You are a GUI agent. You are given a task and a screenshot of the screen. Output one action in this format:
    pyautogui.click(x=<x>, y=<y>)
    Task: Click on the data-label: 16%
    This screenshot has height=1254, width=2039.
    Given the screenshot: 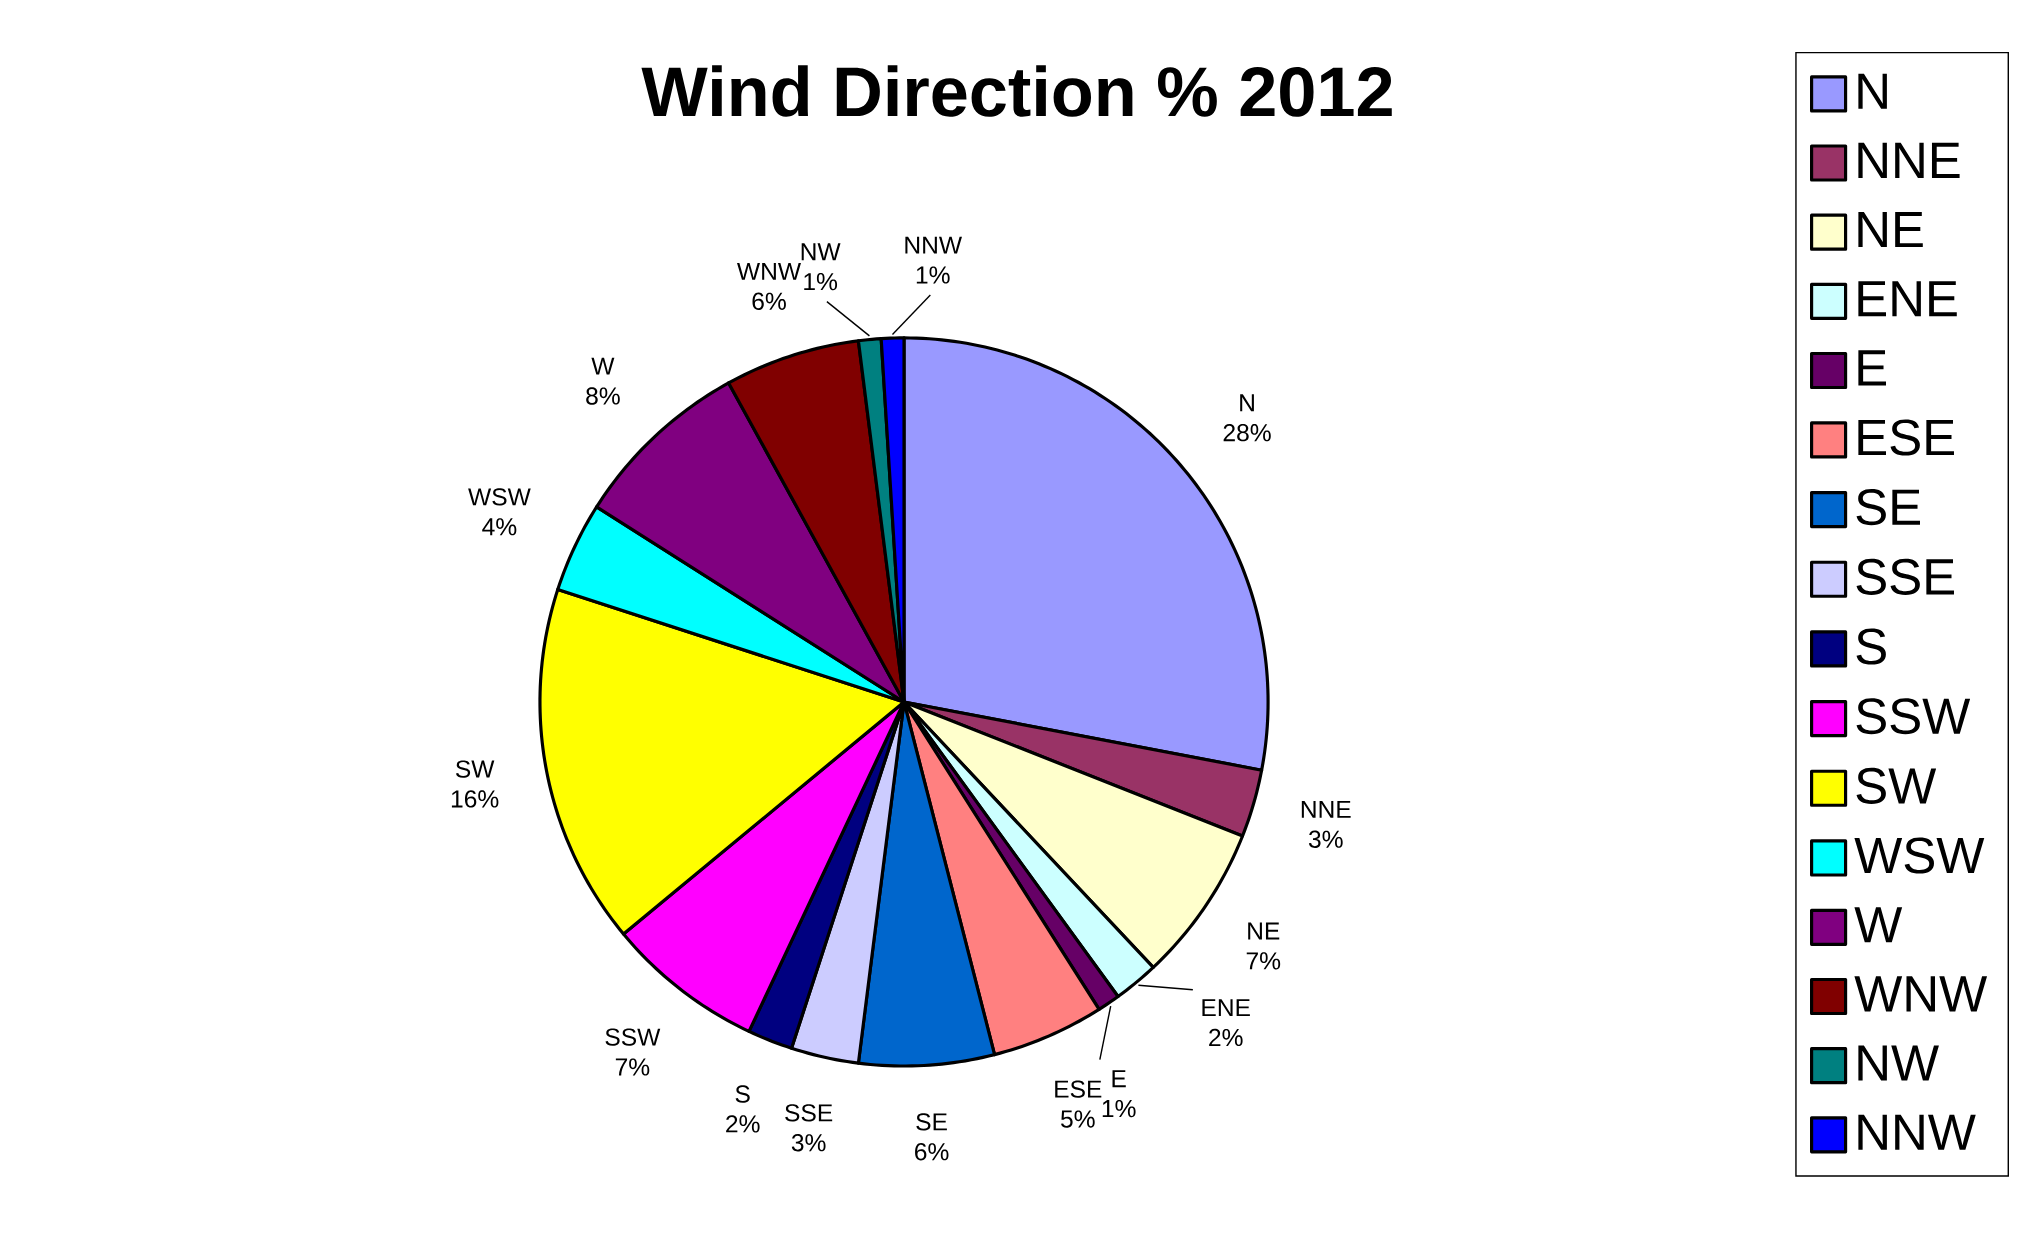 What is the action you would take?
    pyautogui.click(x=475, y=799)
    